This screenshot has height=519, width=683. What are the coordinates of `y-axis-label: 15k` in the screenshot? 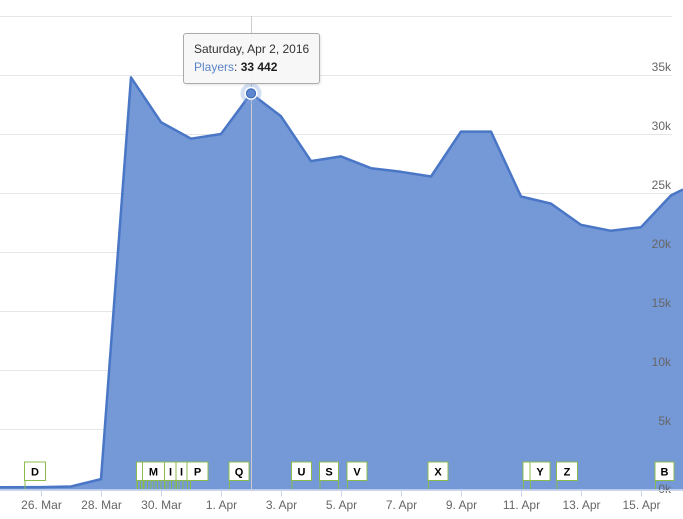 It's located at (662, 303).